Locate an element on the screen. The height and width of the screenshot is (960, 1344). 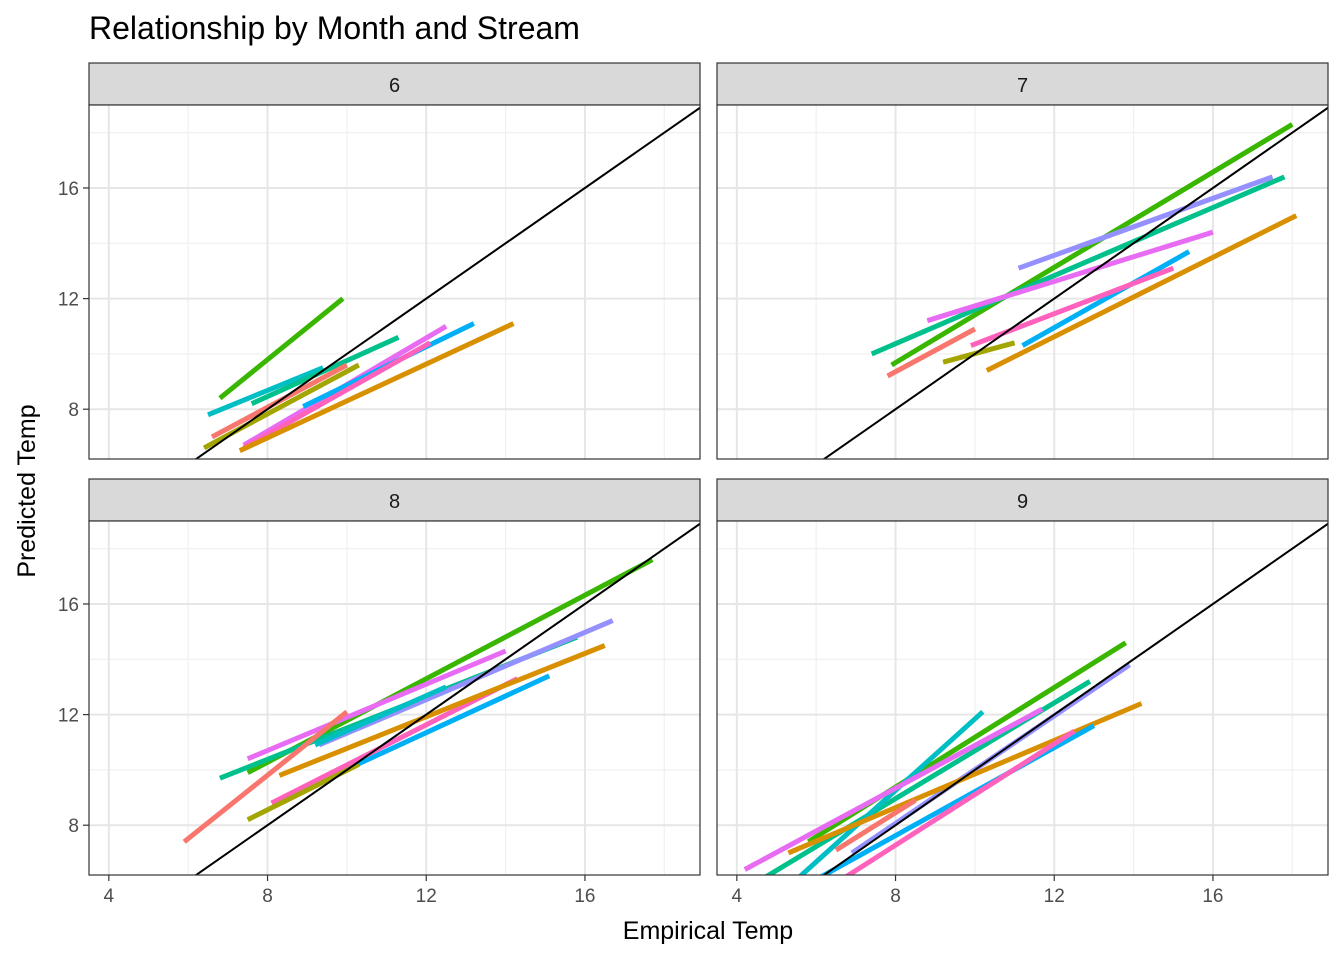
facet-strip-label: 9 is located at coordinates (1022, 502).